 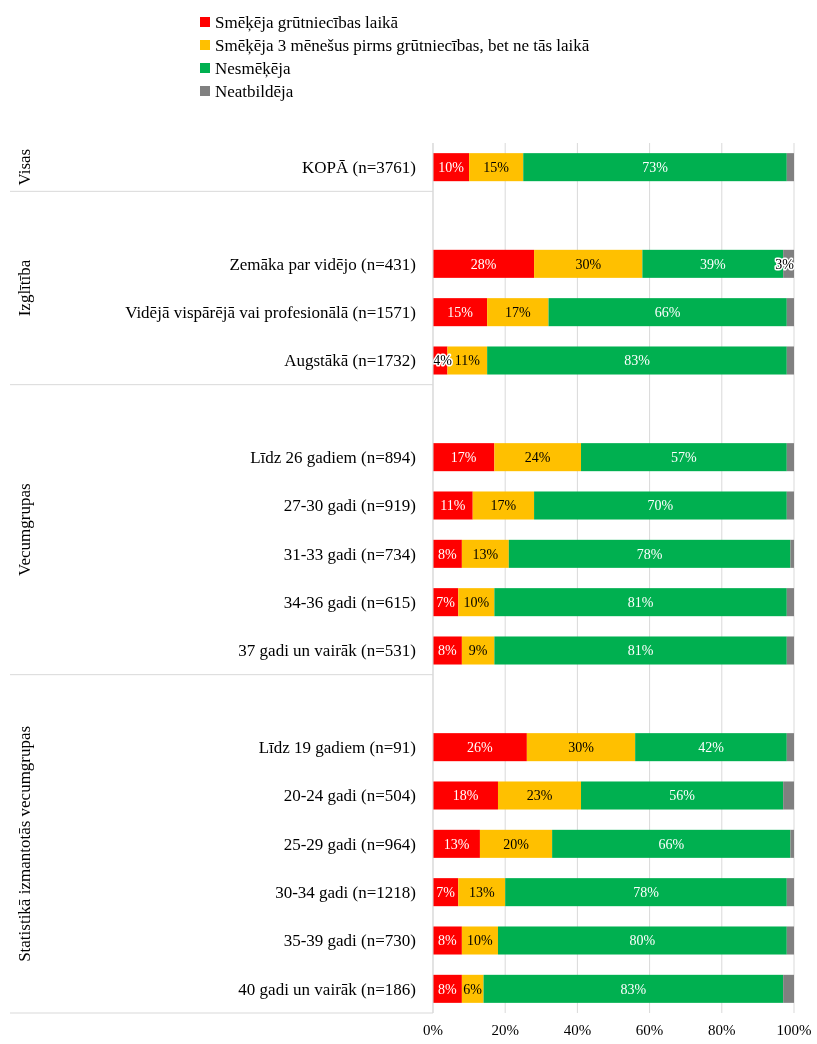 I want to click on data-label: 56%, so click(x=682, y=796).